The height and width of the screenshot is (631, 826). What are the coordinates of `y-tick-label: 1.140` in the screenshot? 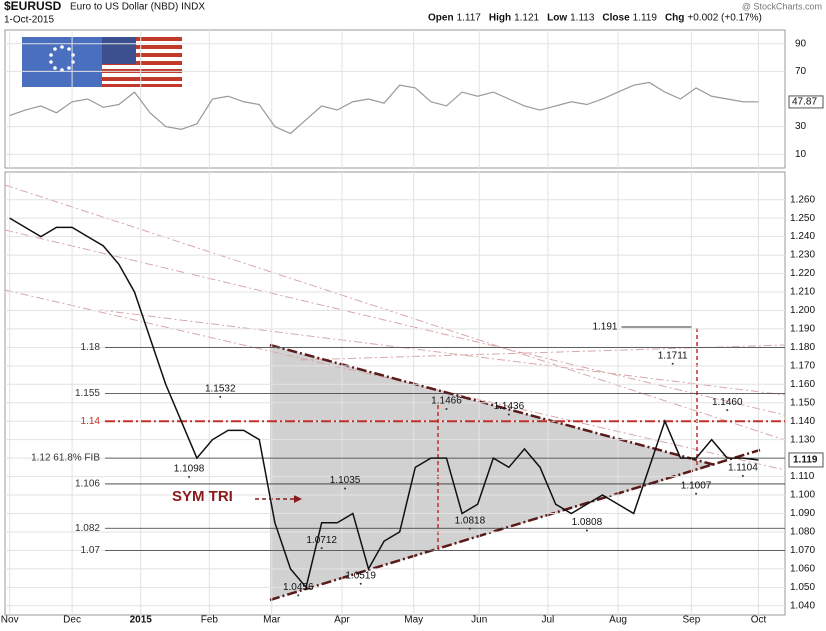 It's located at (802, 421).